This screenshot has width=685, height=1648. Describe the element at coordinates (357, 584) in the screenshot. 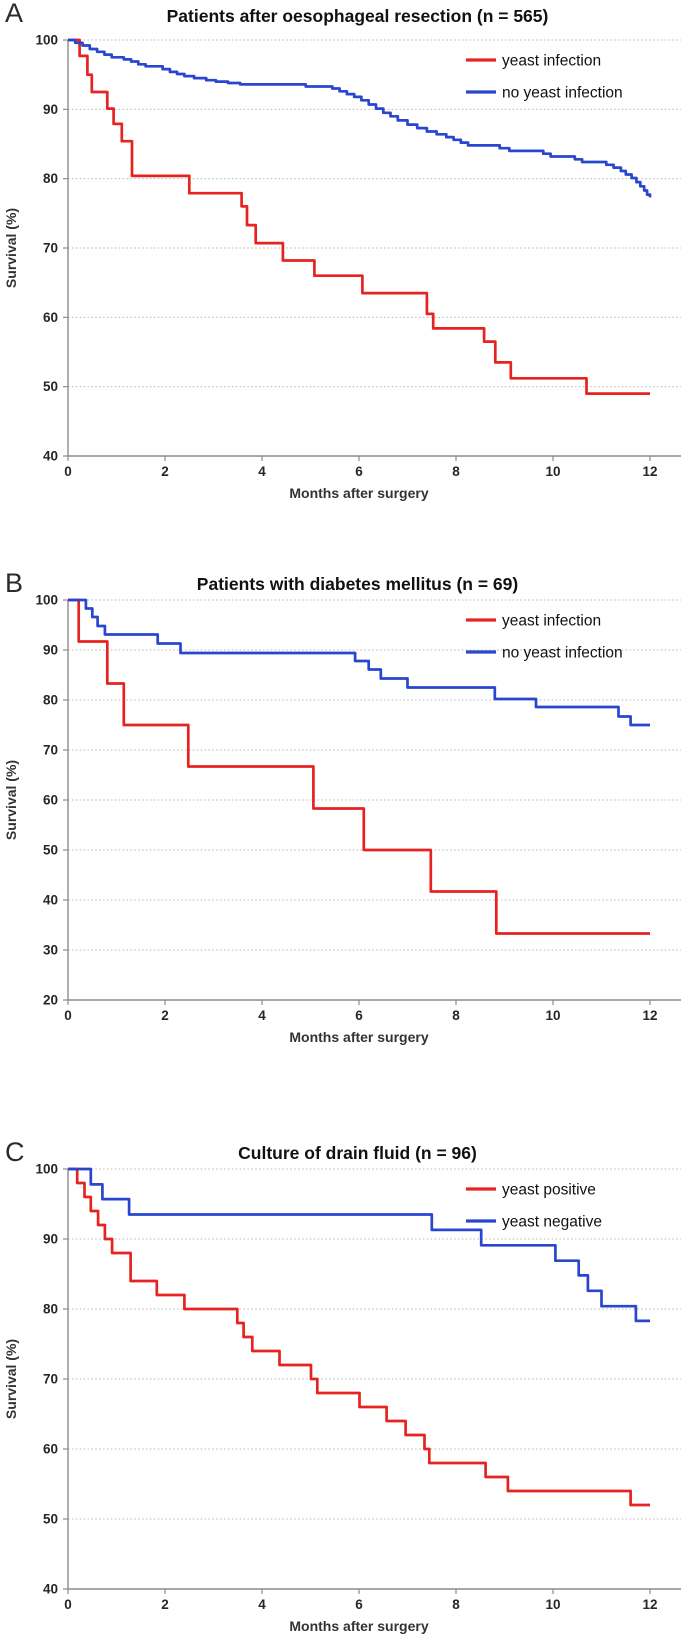

I see `panel-b-title: Patients with diabetes mellitus (n = 69)` at that location.